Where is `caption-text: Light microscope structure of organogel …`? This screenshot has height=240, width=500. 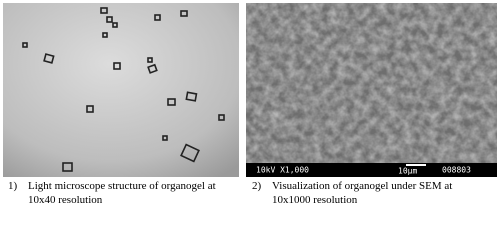
caption-text: Light microscope structure of organogel … is located at coordinates (122, 193).